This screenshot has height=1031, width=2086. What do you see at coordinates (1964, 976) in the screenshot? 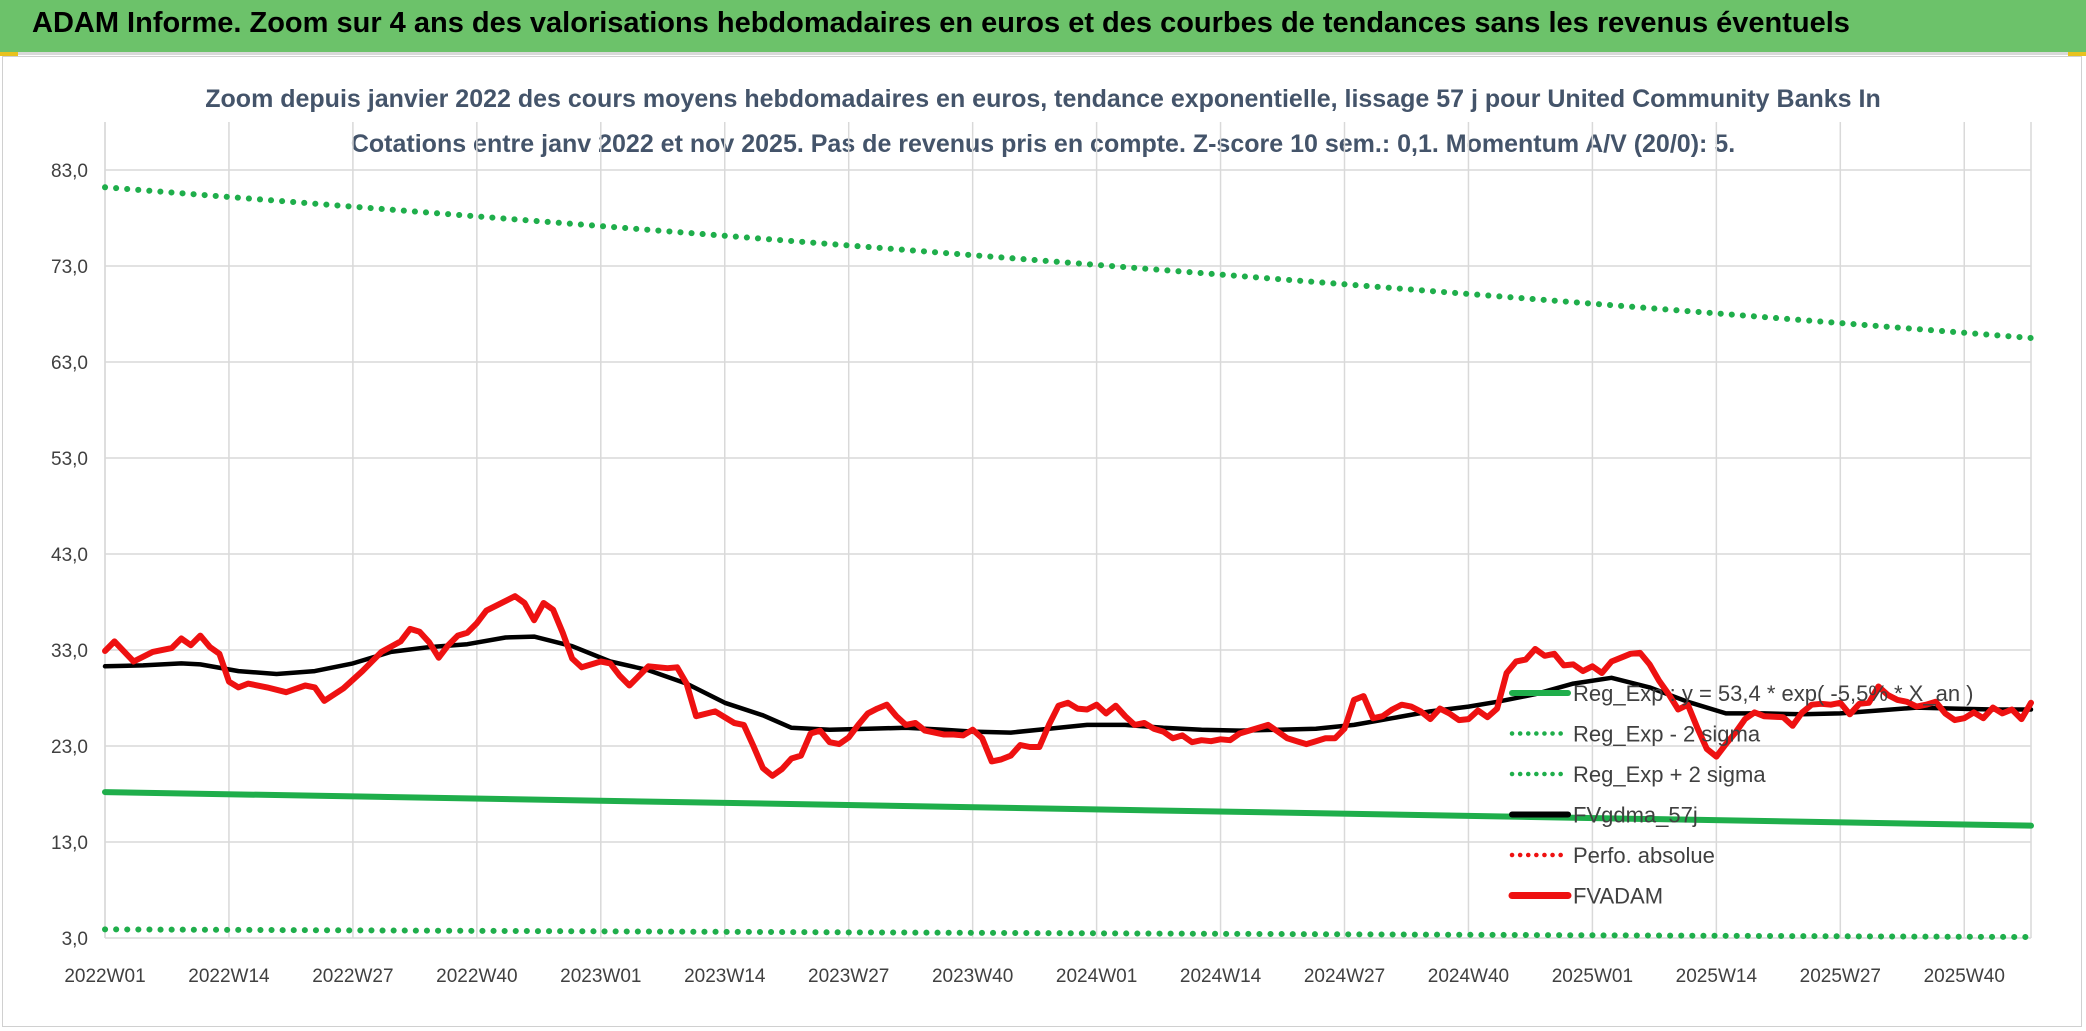
I see `x-tick-label: 2025W40` at bounding box center [1964, 976].